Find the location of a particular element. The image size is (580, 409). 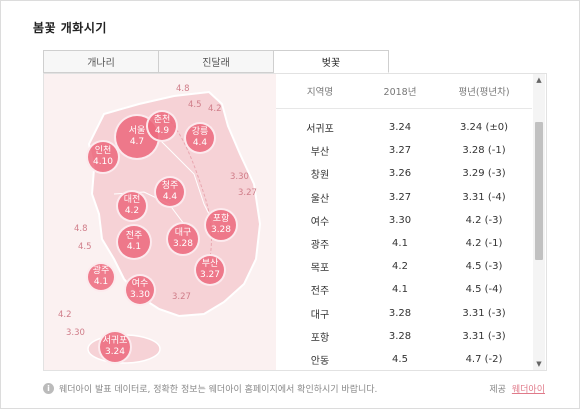

table-header: 지역명 2018년 평년(평년차) is located at coordinates (404, 91).